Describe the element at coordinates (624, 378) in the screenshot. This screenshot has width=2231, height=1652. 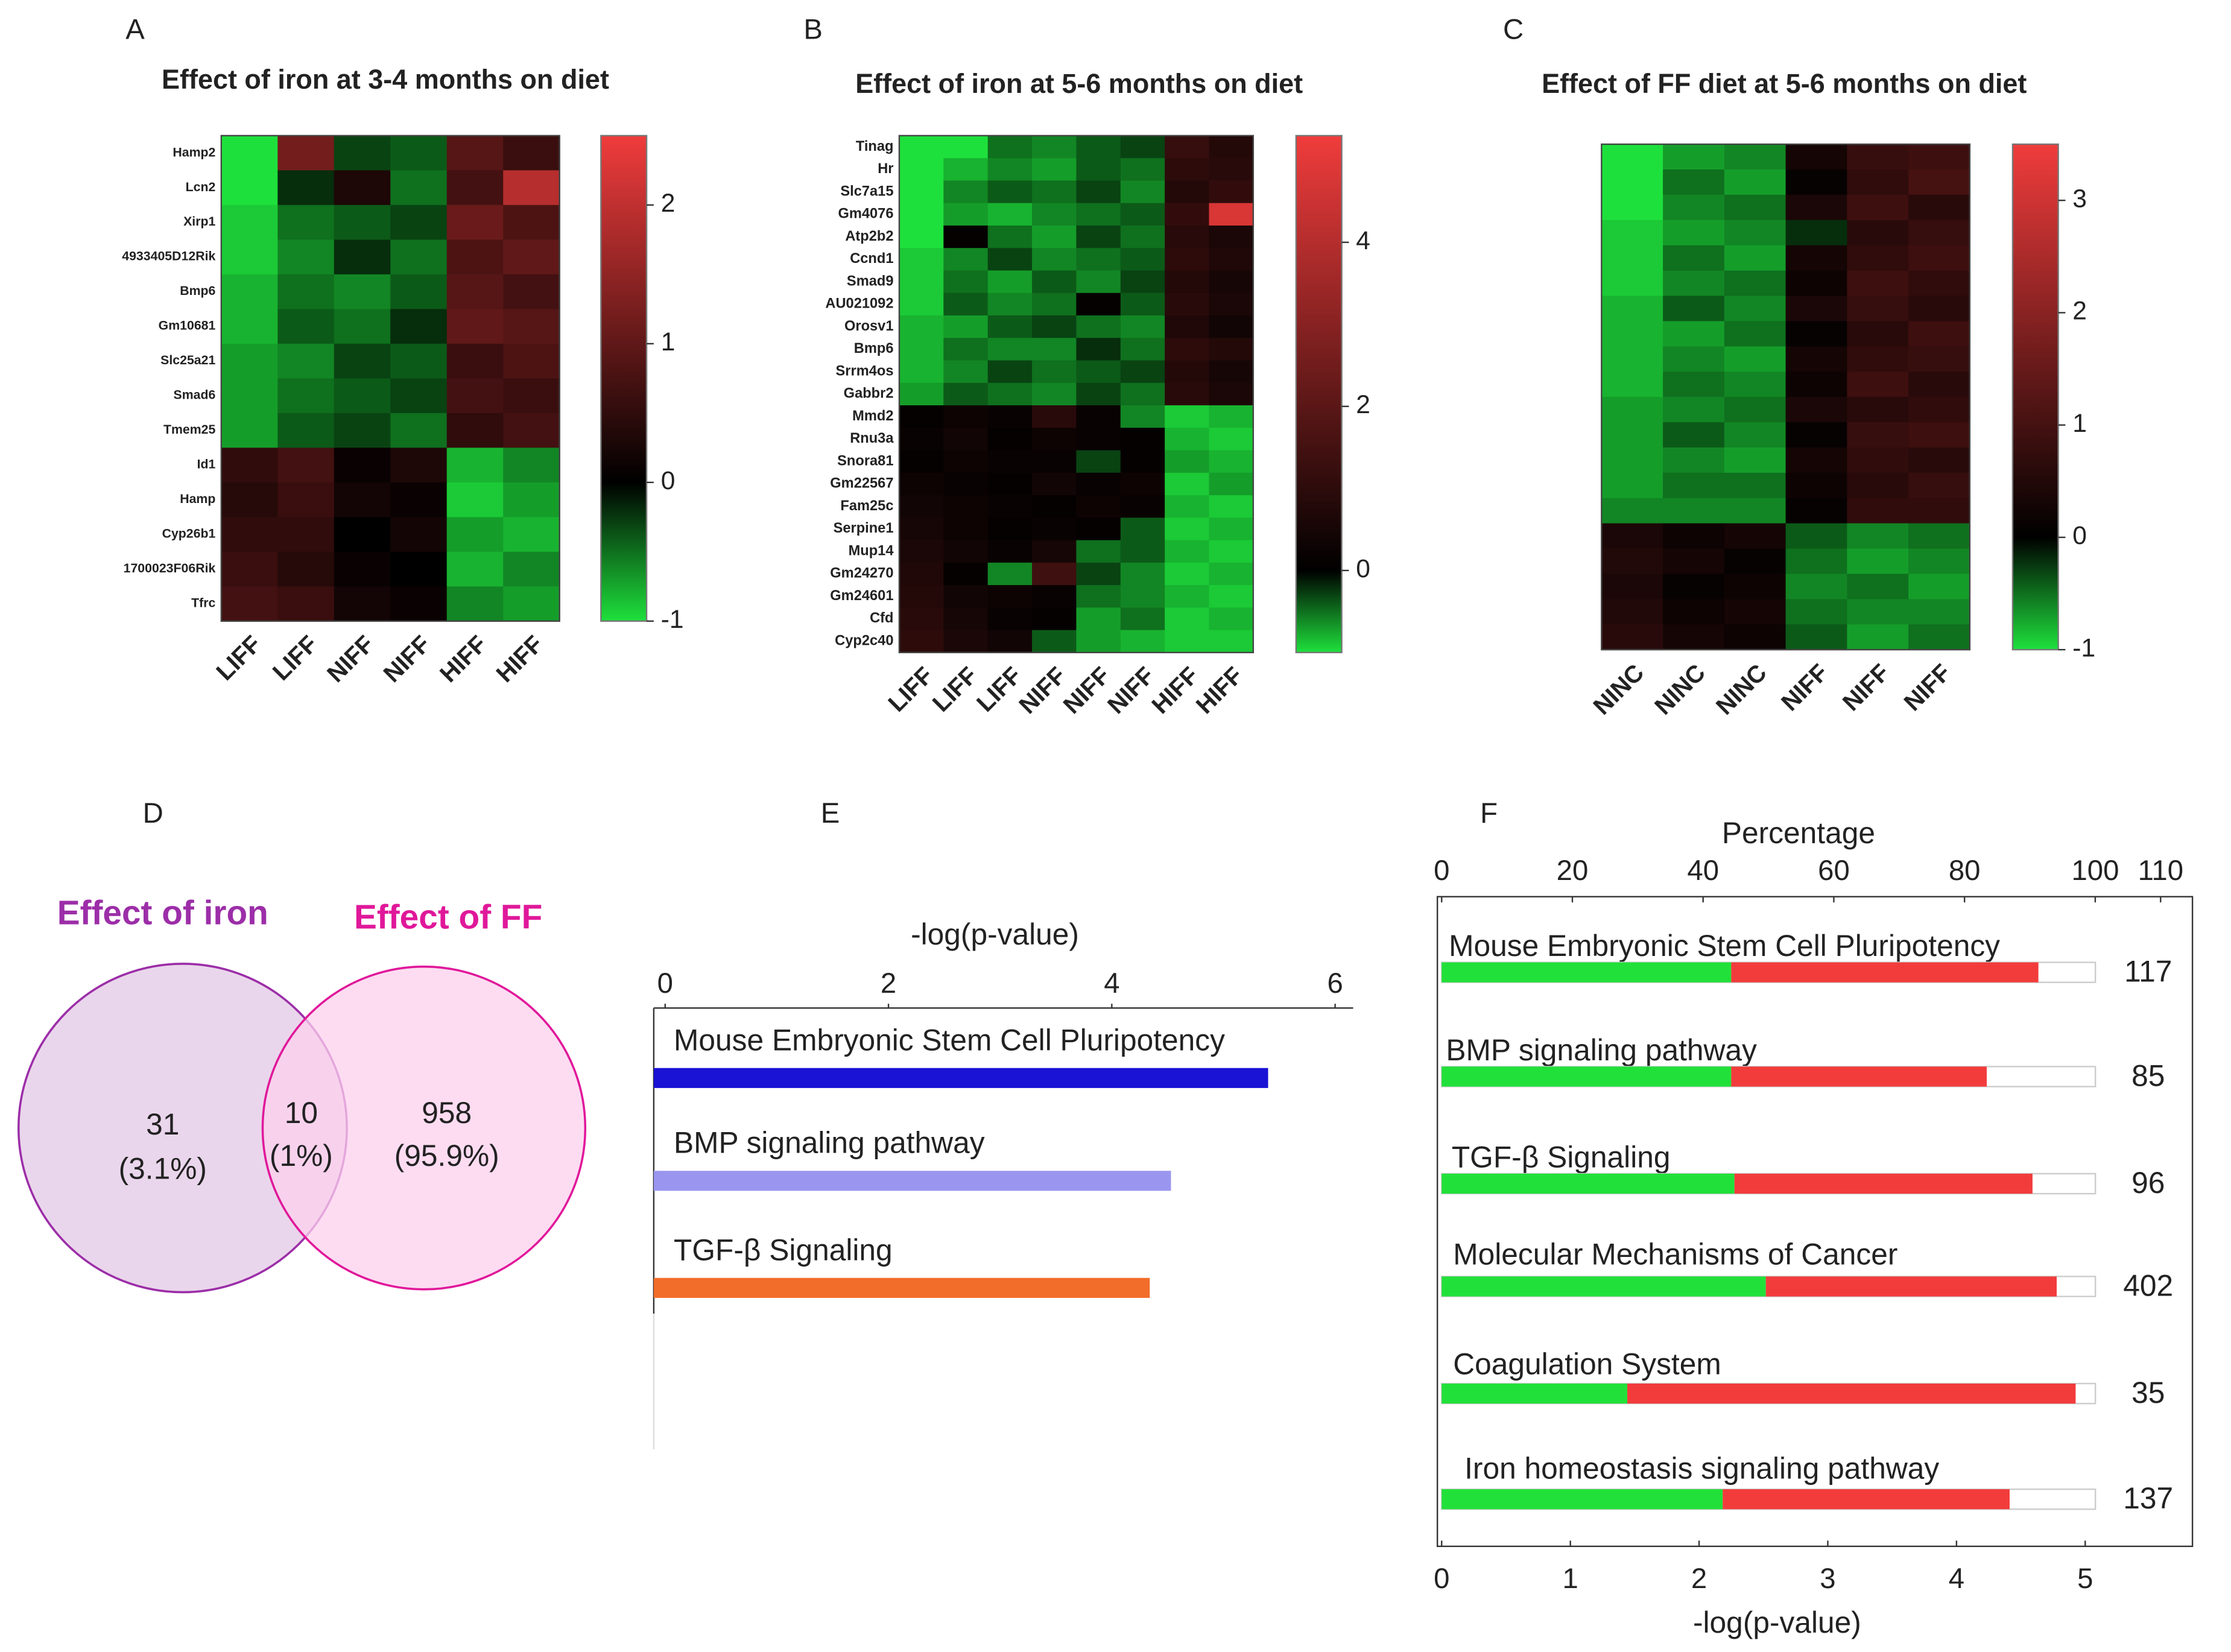
I see `colorbar` at that location.